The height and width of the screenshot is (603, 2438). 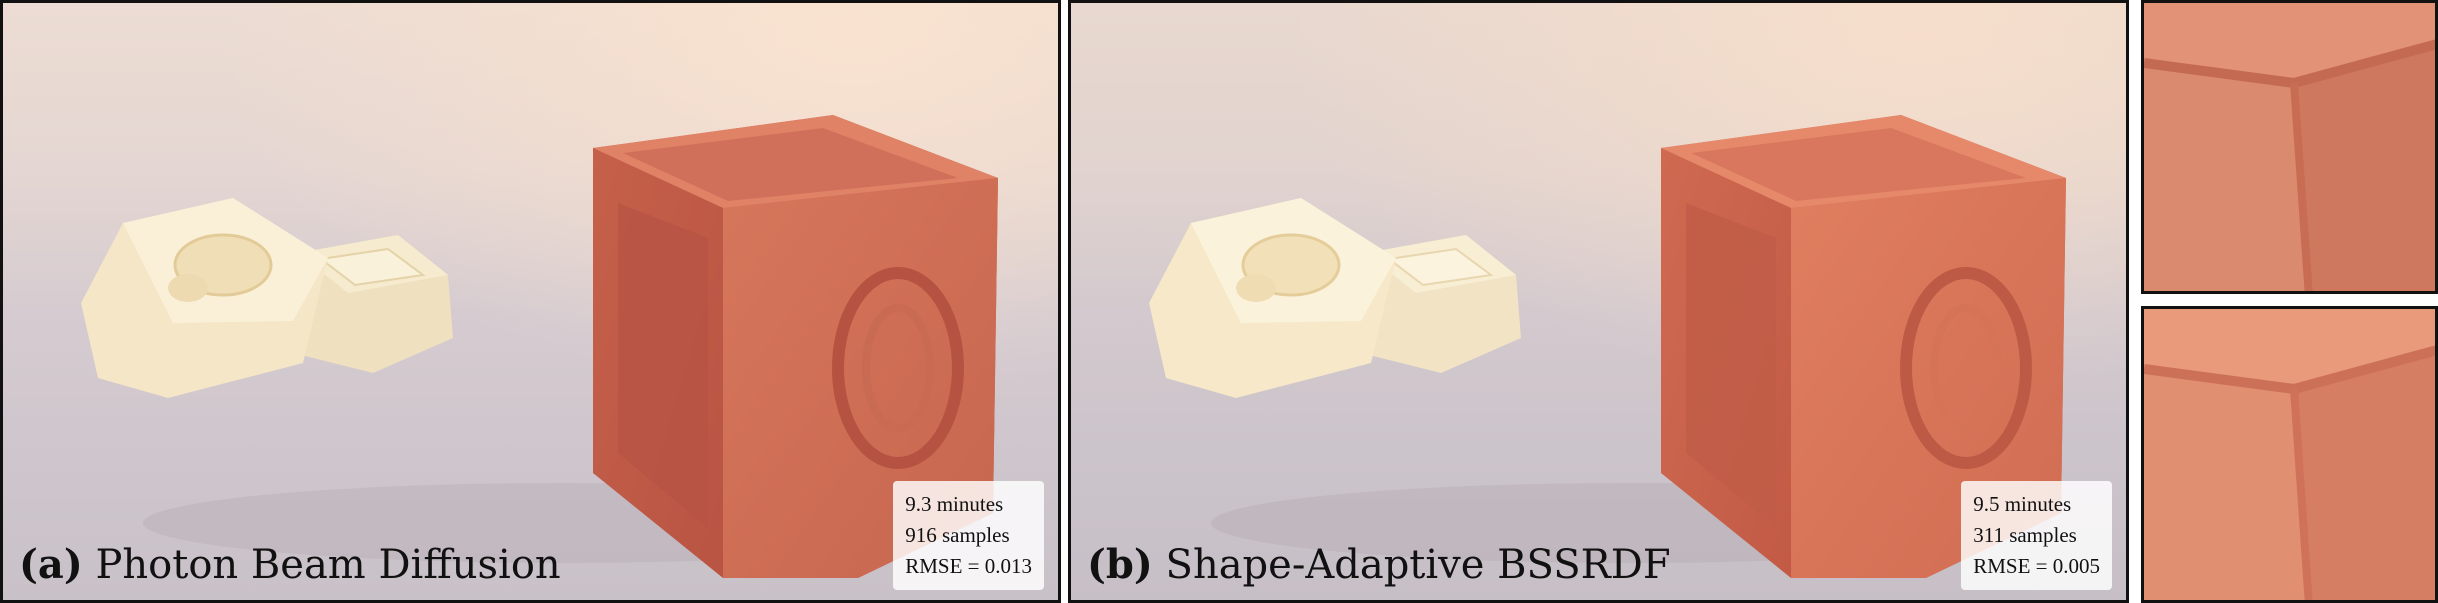 What do you see at coordinates (2036, 566) in the screenshot?
I see `rmse-value: RMSE = 0.005` at bounding box center [2036, 566].